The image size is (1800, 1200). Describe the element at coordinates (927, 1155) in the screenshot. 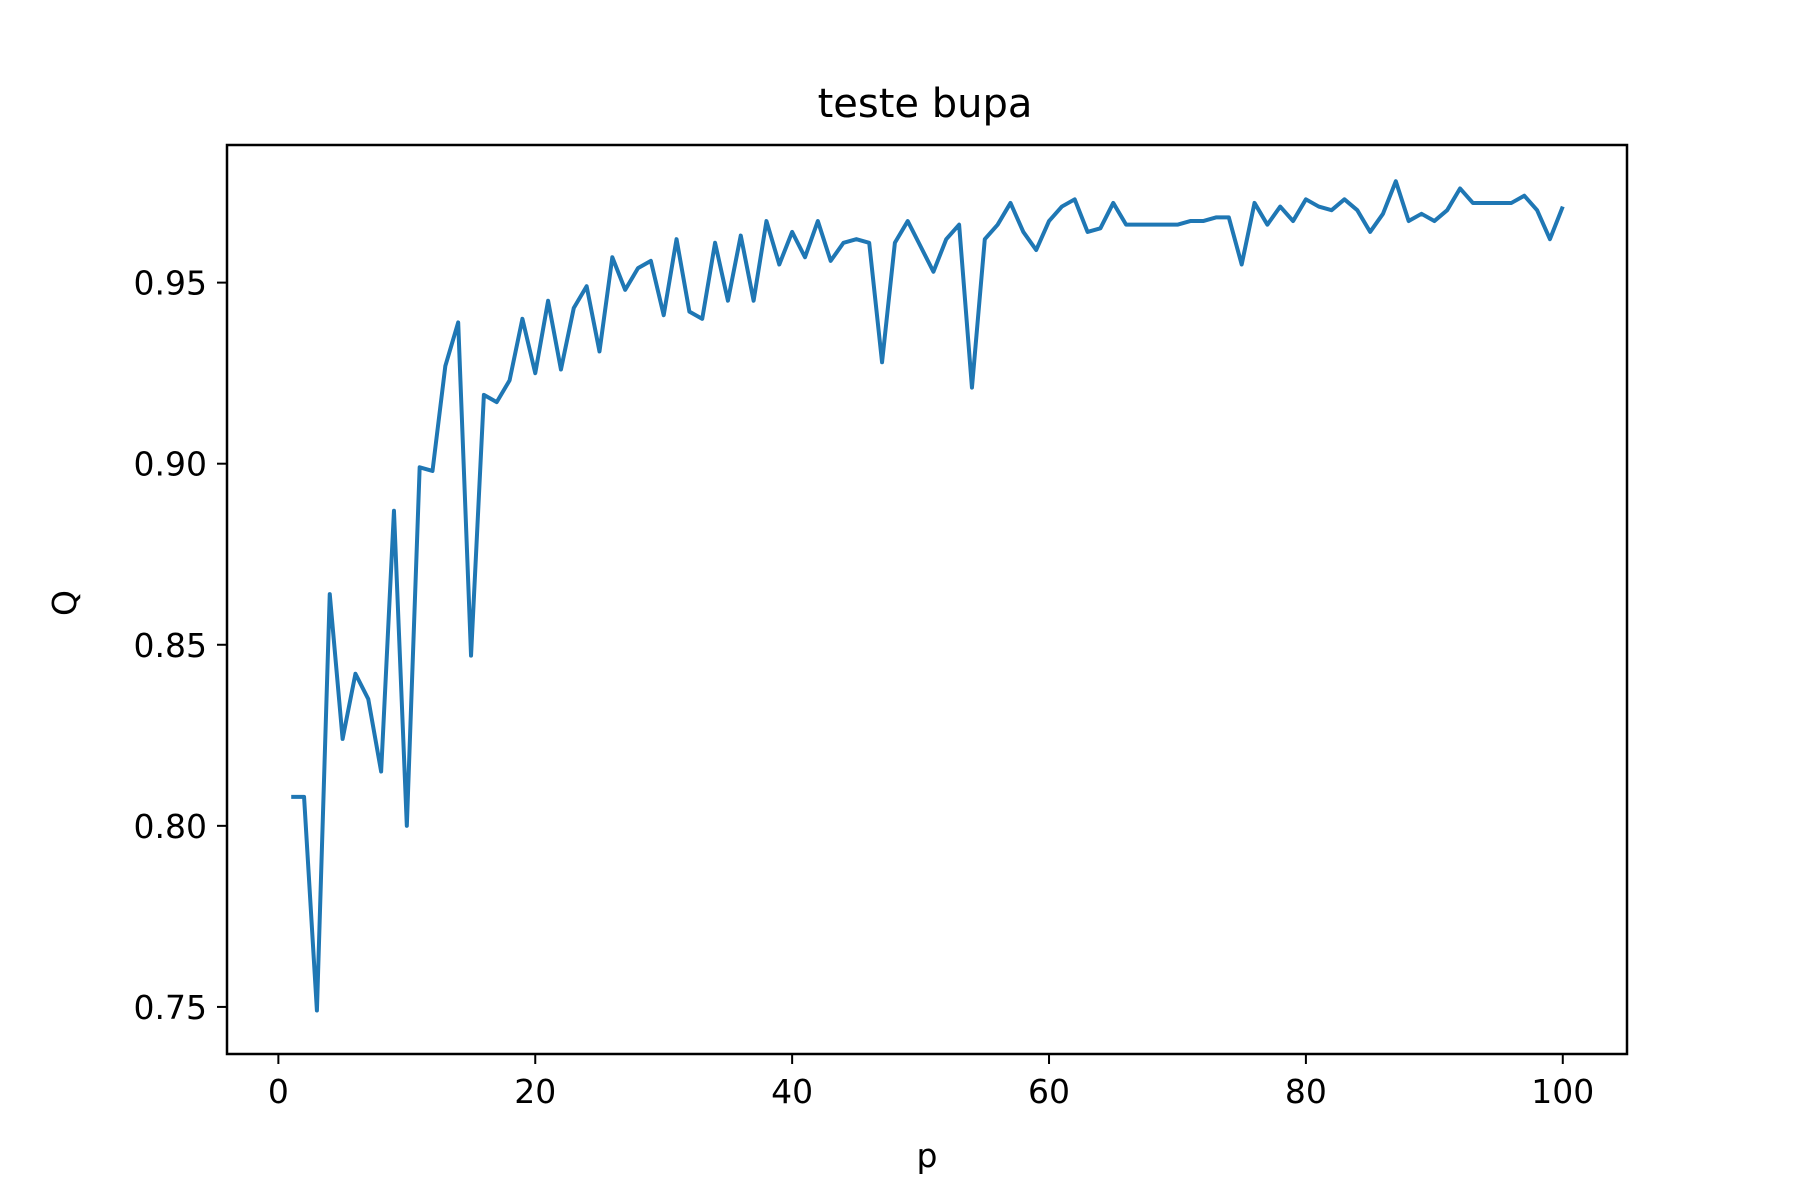

I see `x-axis-label: p` at that location.